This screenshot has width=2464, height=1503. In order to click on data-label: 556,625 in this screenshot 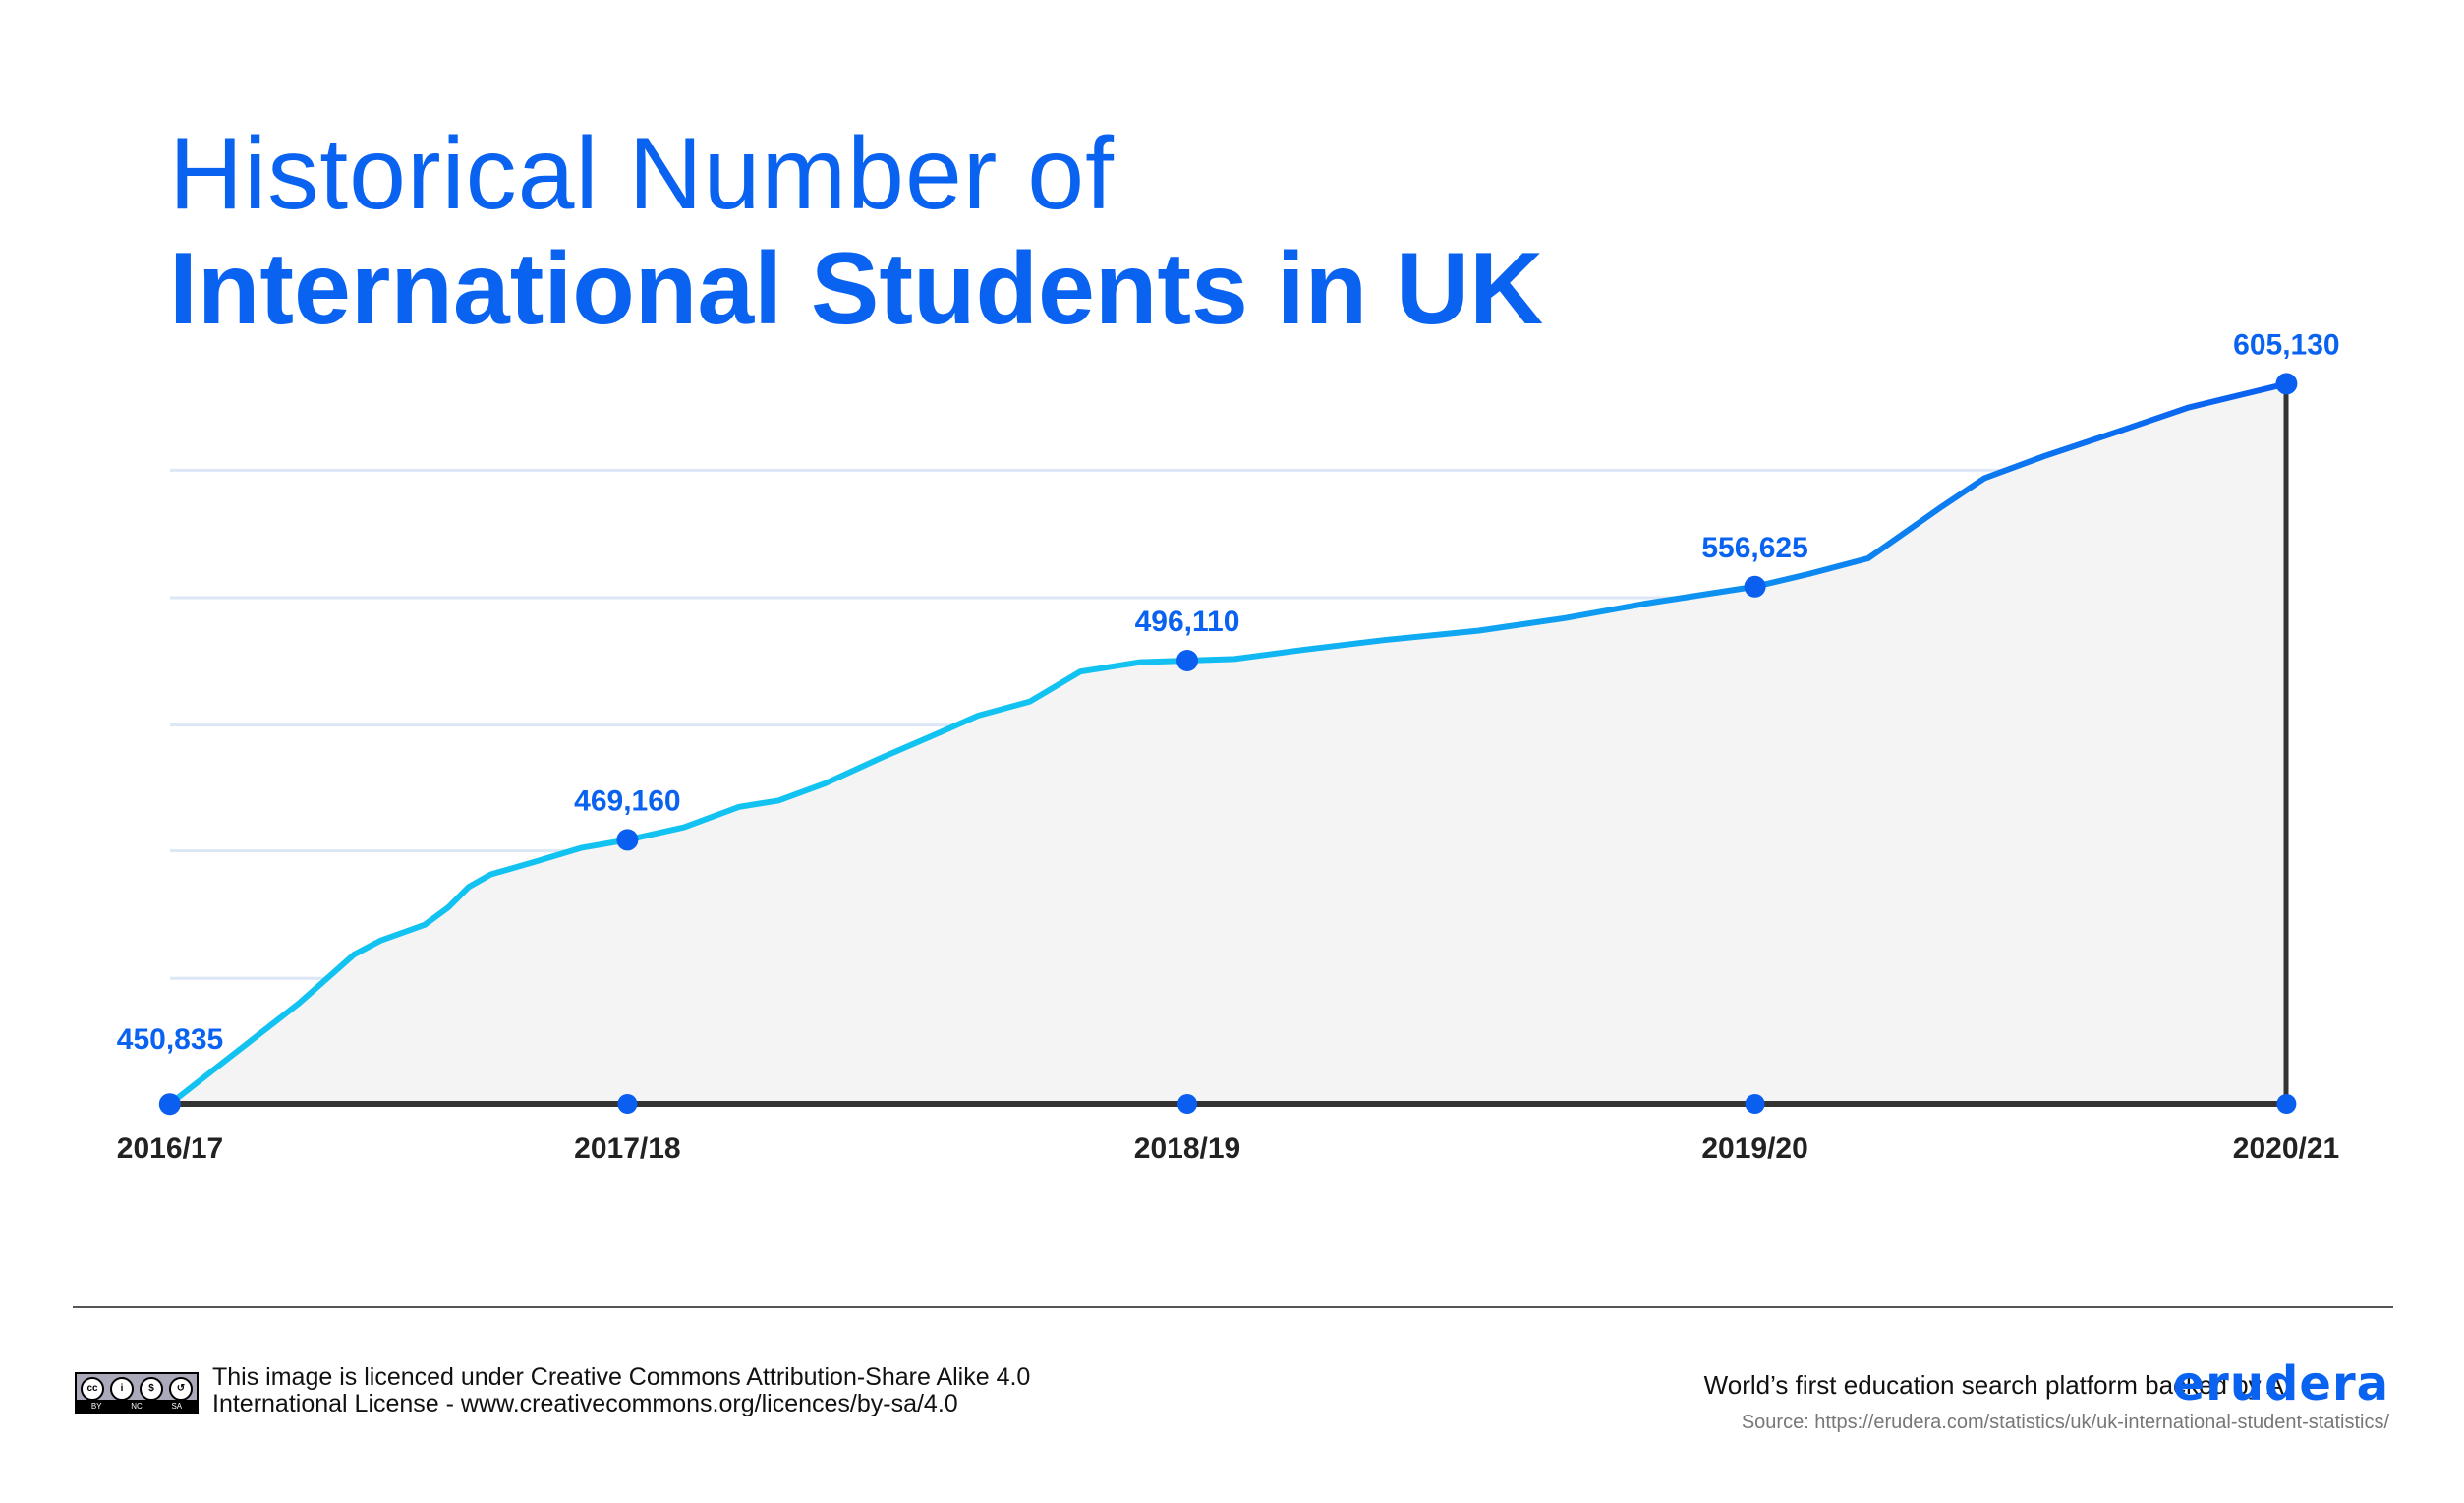, I will do `click(1754, 548)`.